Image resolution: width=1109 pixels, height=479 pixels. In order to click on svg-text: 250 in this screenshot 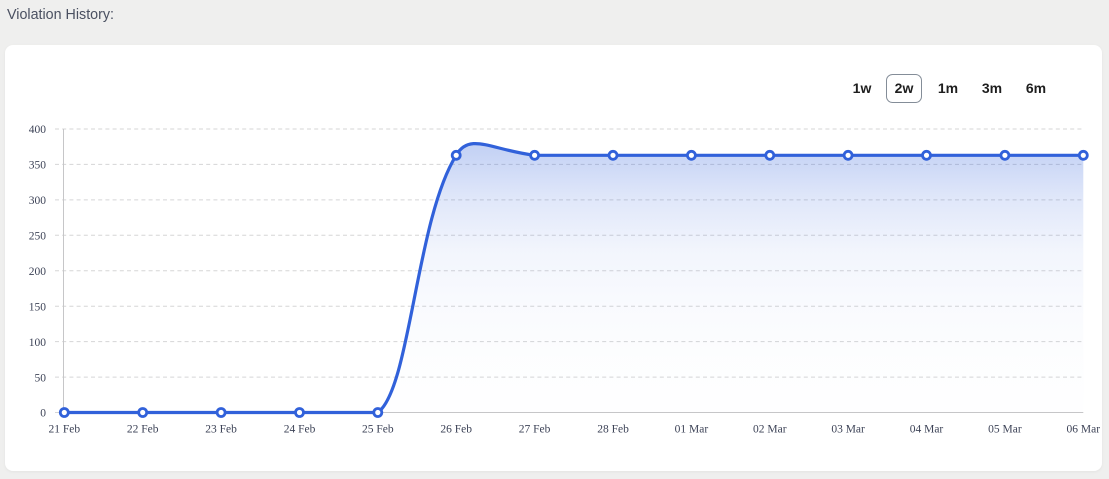, I will do `click(38, 237)`.